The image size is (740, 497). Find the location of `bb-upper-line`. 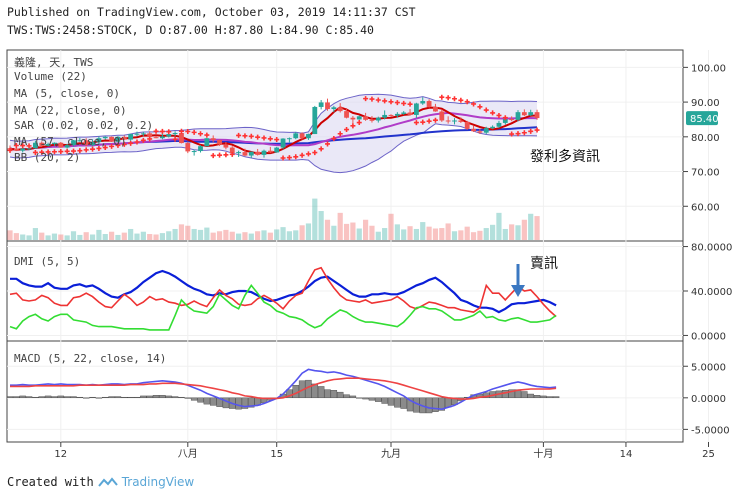

bb-upper-line is located at coordinates (273, 117).